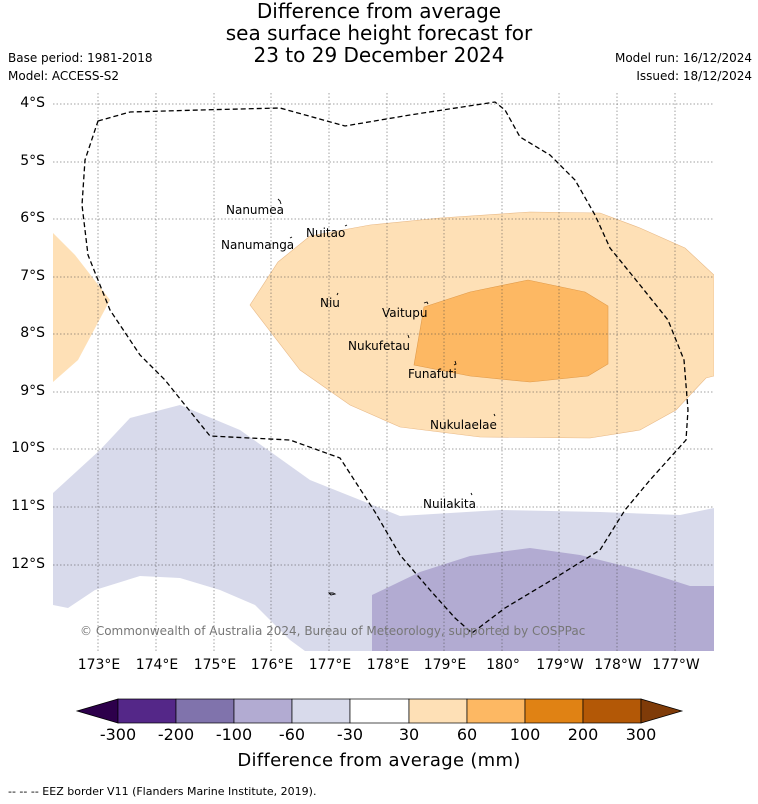  Describe the element at coordinates (676, 665) in the screenshot. I see `lon-label: 177°W` at that location.